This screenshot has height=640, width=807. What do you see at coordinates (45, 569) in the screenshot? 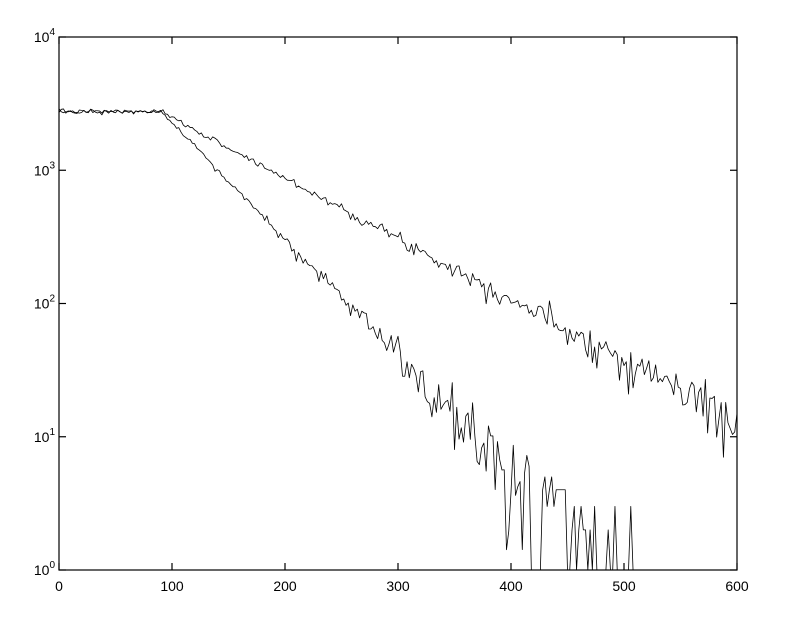
I see `y-tick-label: 10⁰` at bounding box center [45, 569].